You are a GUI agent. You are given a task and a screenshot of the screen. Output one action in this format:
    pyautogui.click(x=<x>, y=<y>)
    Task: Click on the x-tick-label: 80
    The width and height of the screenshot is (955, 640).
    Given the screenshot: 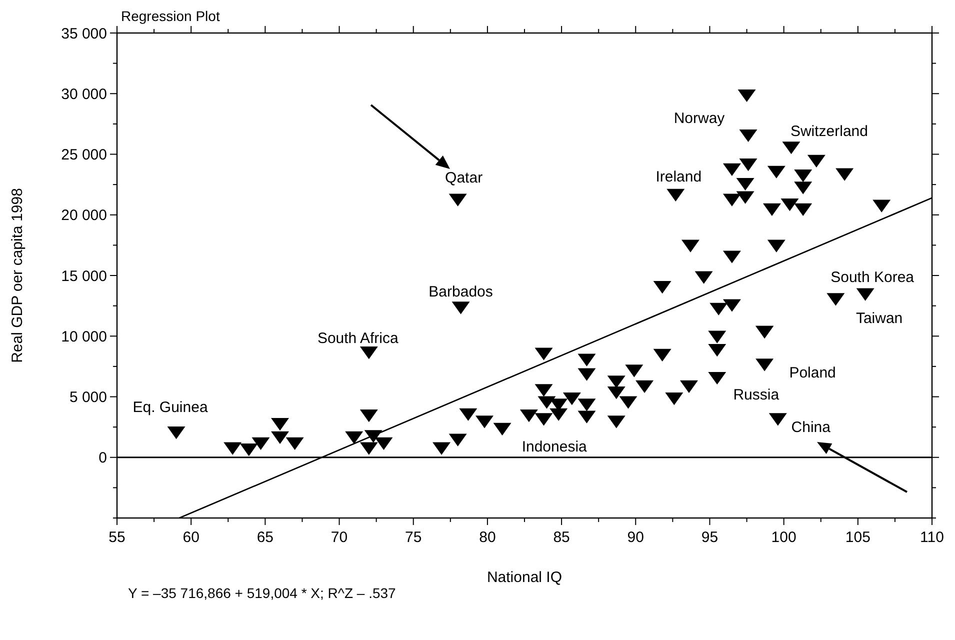 What is the action you would take?
    pyautogui.click(x=487, y=537)
    